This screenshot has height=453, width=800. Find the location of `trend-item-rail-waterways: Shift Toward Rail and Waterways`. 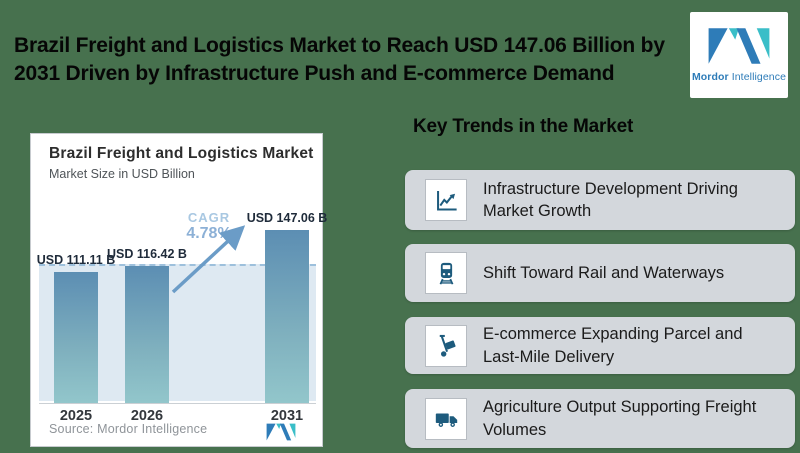

trend-item-rail-waterways: Shift Toward Rail and Waterways is located at coordinates (600, 273).